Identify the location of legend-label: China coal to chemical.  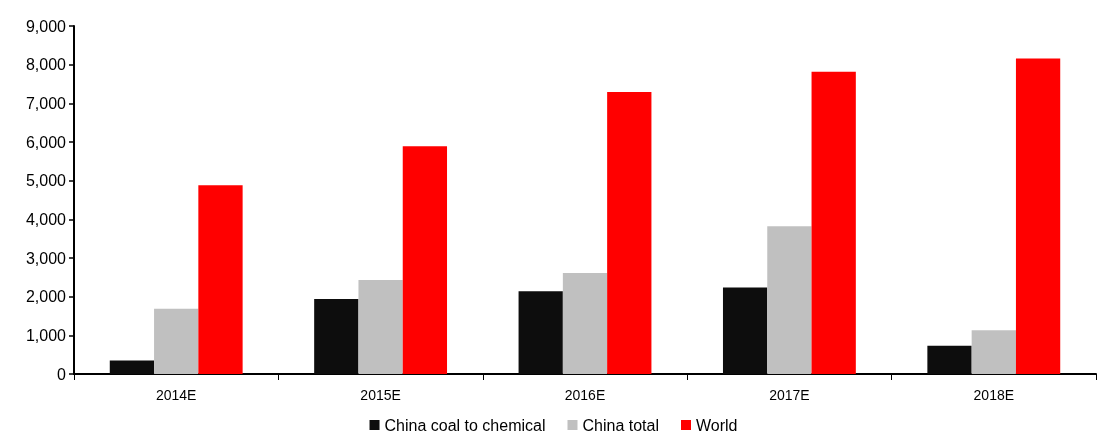
(465, 425).